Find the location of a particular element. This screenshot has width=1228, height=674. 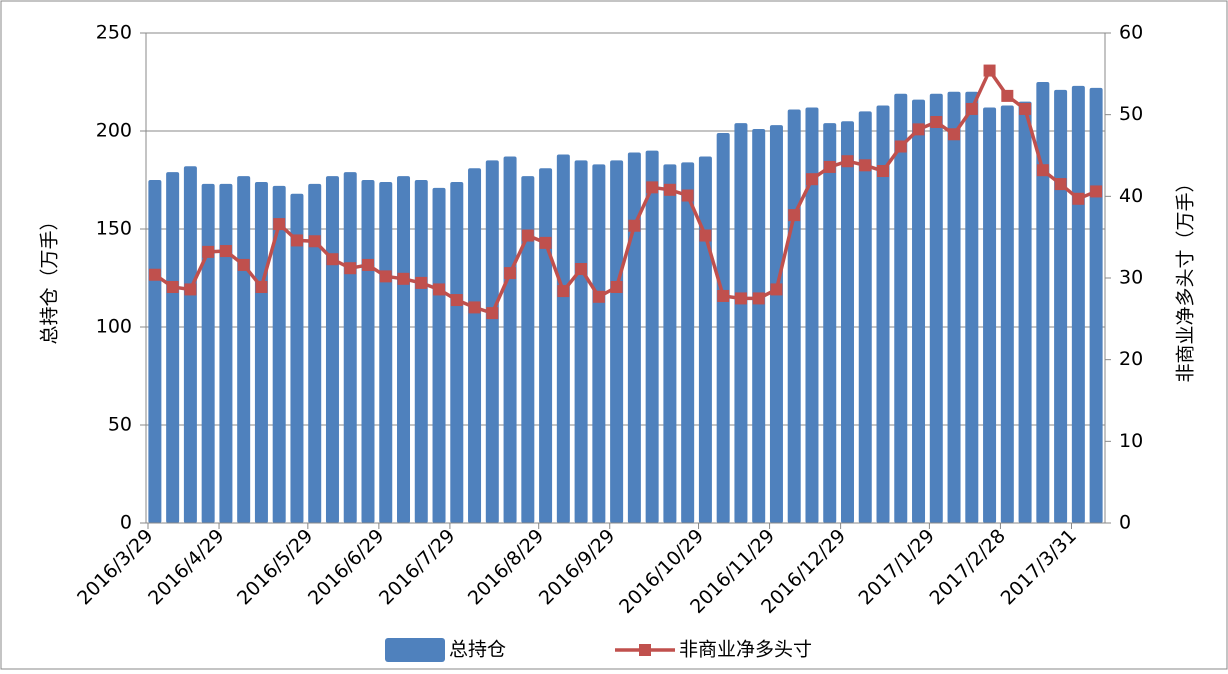

y2-tick-label: 10 is located at coordinates (1131, 441).